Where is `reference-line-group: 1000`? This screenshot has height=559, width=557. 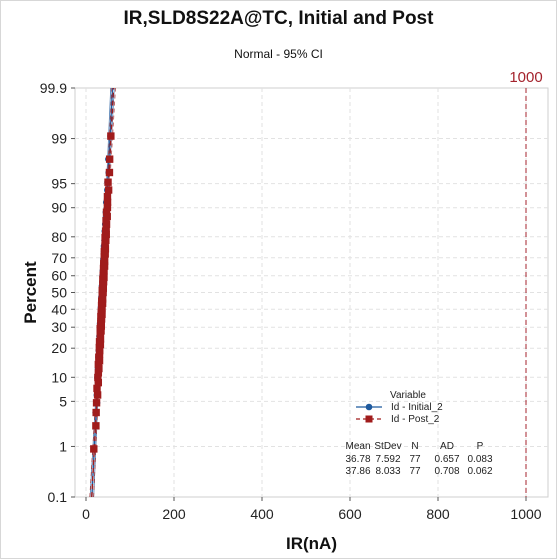 reference-line-group: 1000 is located at coordinates (526, 283).